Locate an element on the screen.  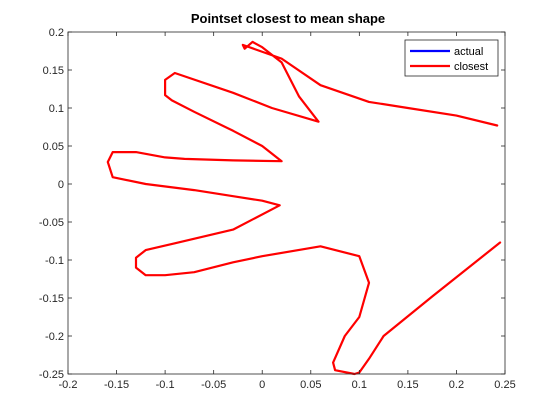
legend-box is located at coordinates (451, 58).